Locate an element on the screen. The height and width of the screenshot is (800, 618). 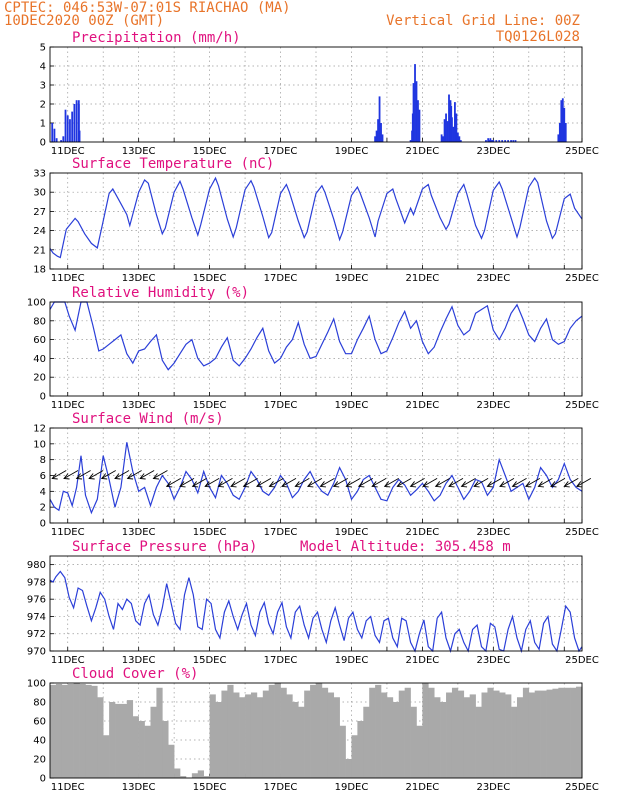
temp-xtick-label: 25DEC is located at coordinates (582, 278).